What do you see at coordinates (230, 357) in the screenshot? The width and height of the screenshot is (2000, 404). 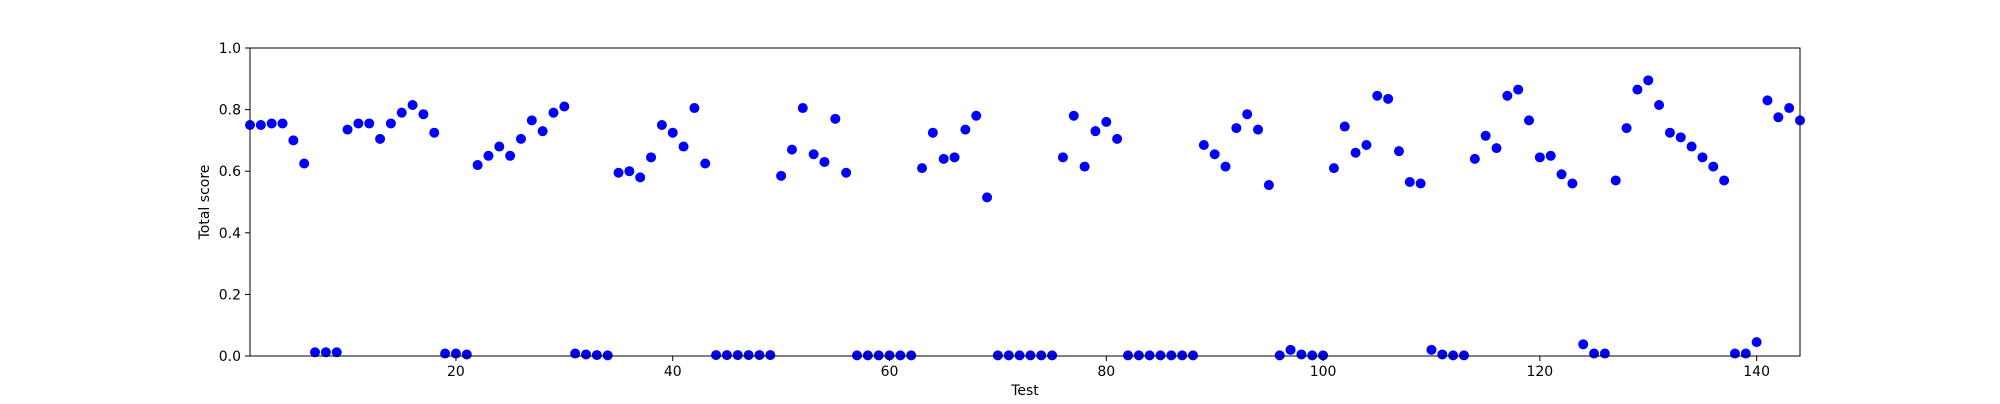 I see `y-tick-label: 0.0` at bounding box center [230, 357].